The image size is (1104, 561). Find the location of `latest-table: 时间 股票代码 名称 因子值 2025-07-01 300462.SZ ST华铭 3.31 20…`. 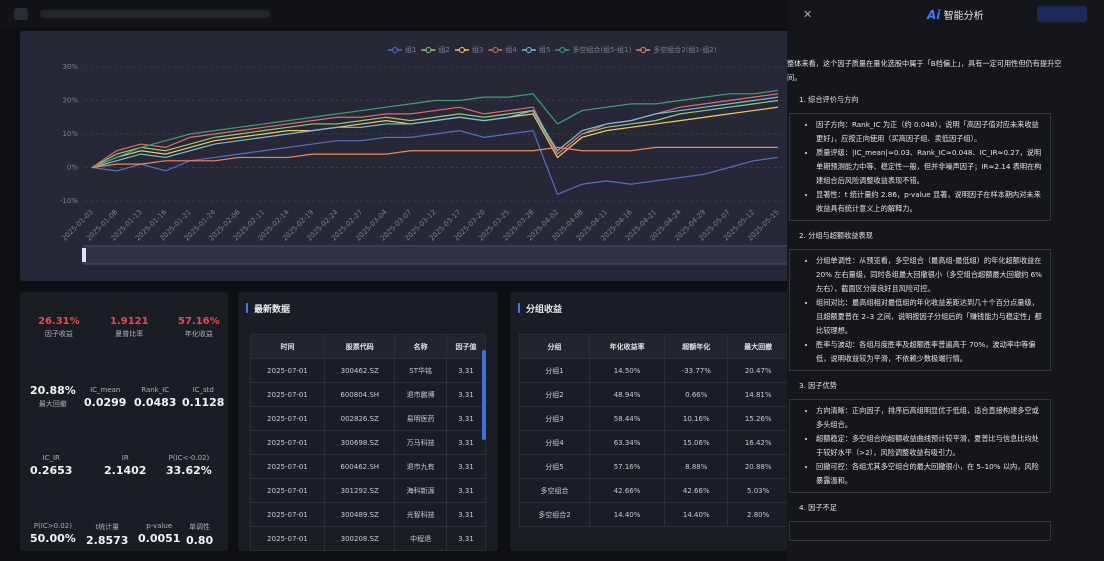

latest-table: 时间 股票代码 名称 因子值 2025-07-01 300462.SZ ST华铭 3.31 20… is located at coordinates (368, 442).